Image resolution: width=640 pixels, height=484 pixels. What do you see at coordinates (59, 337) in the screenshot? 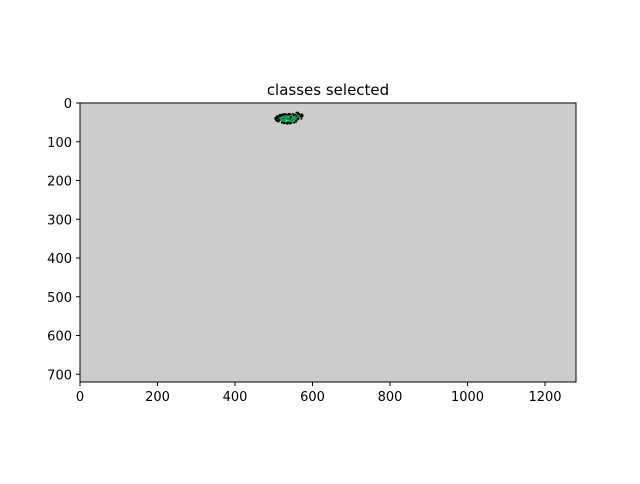
I see `y-tick-label: 600` at bounding box center [59, 337].